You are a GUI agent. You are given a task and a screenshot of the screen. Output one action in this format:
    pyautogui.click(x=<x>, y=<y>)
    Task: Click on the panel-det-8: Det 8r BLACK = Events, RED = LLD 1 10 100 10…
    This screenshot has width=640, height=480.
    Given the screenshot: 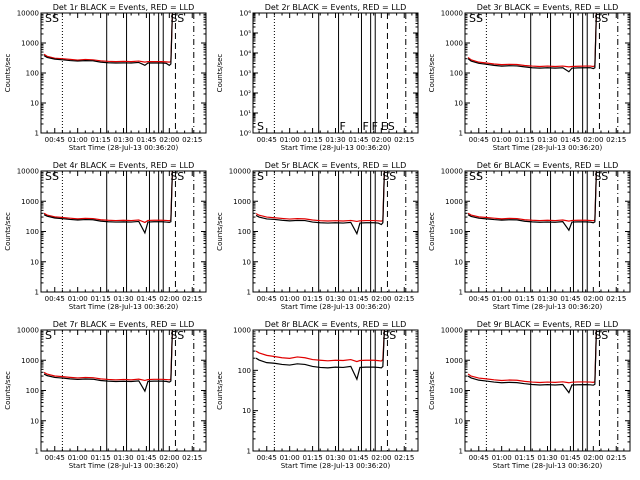 What is the action you would take?
    pyautogui.click(x=317, y=395)
    